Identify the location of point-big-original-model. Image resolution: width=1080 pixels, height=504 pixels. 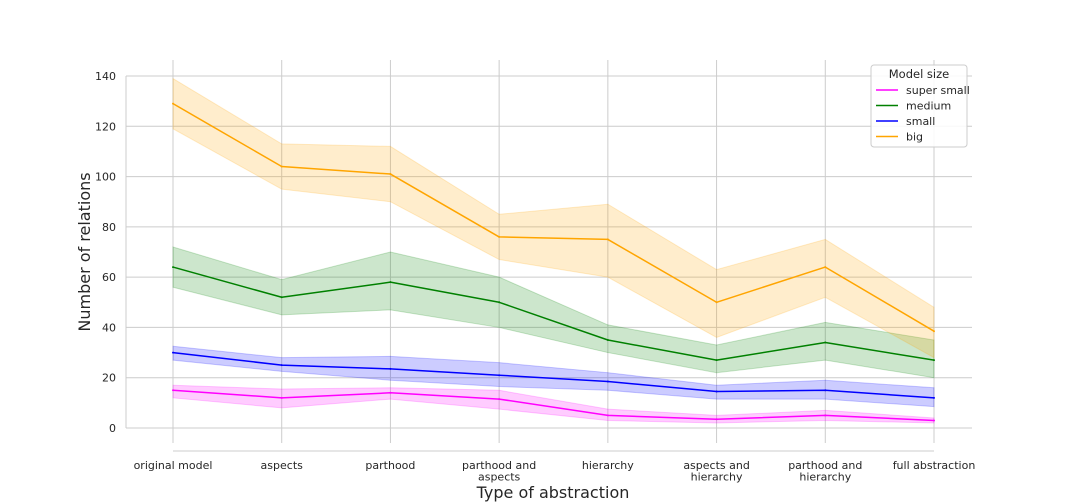
(173, 103).